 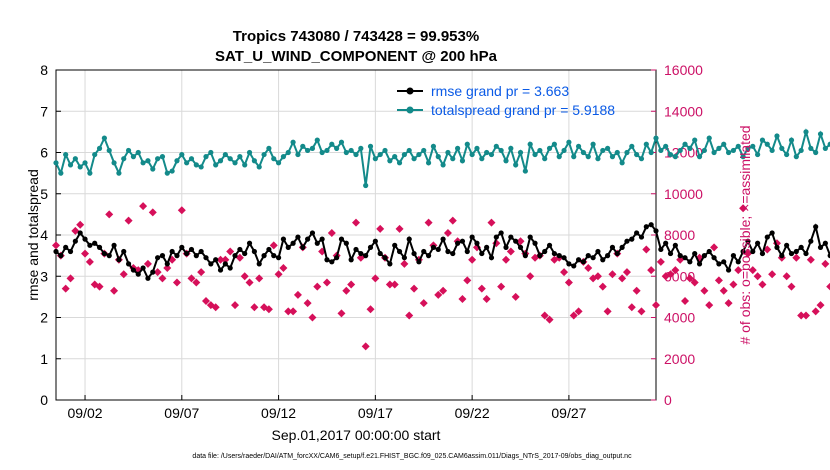 I want to click on x-tick-label: 09/12, so click(x=278, y=413).